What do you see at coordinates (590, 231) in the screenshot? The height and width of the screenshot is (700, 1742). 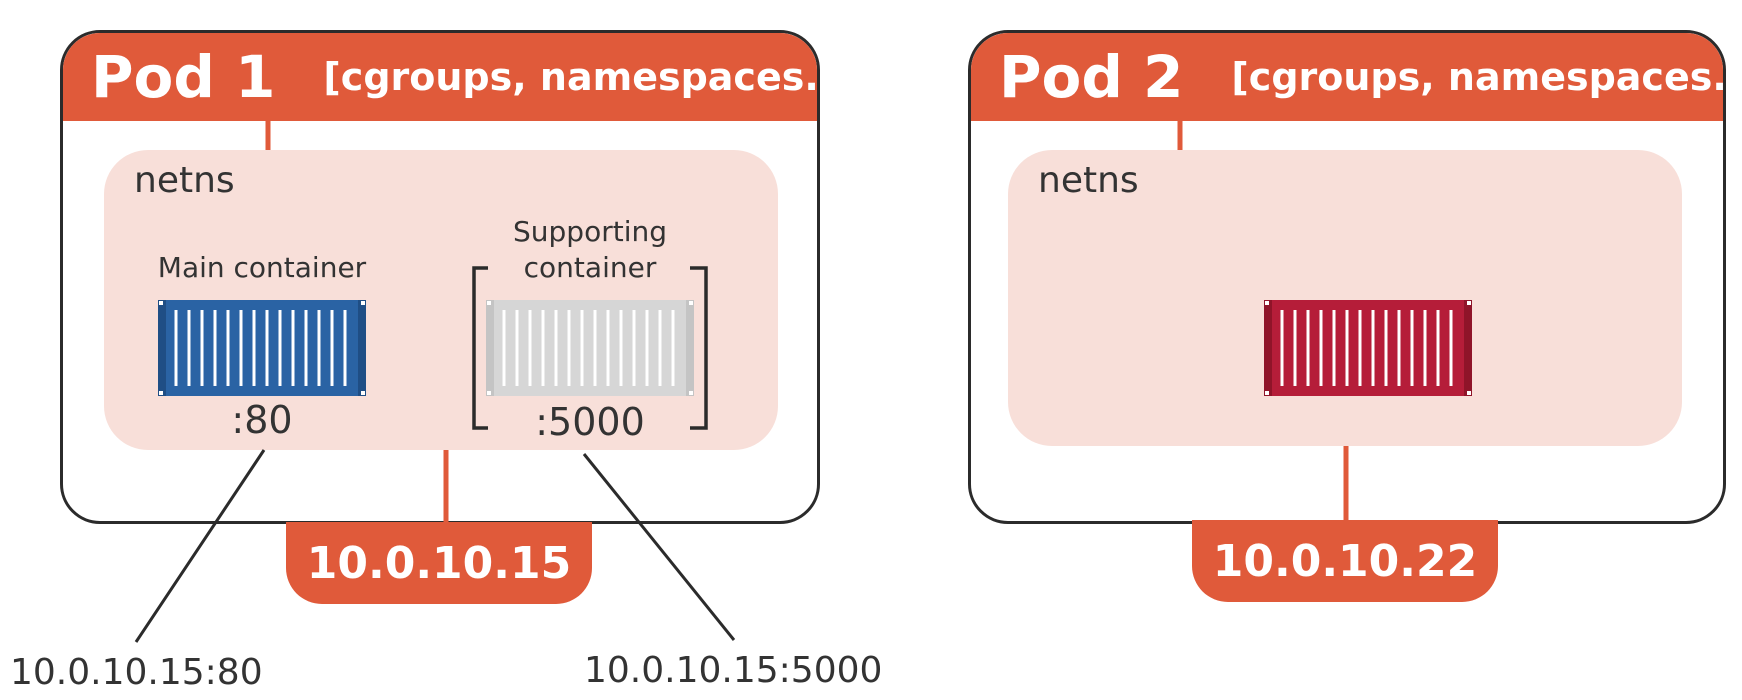 I see `supporting-container-label-line1: Supporting` at bounding box center [590, 231].